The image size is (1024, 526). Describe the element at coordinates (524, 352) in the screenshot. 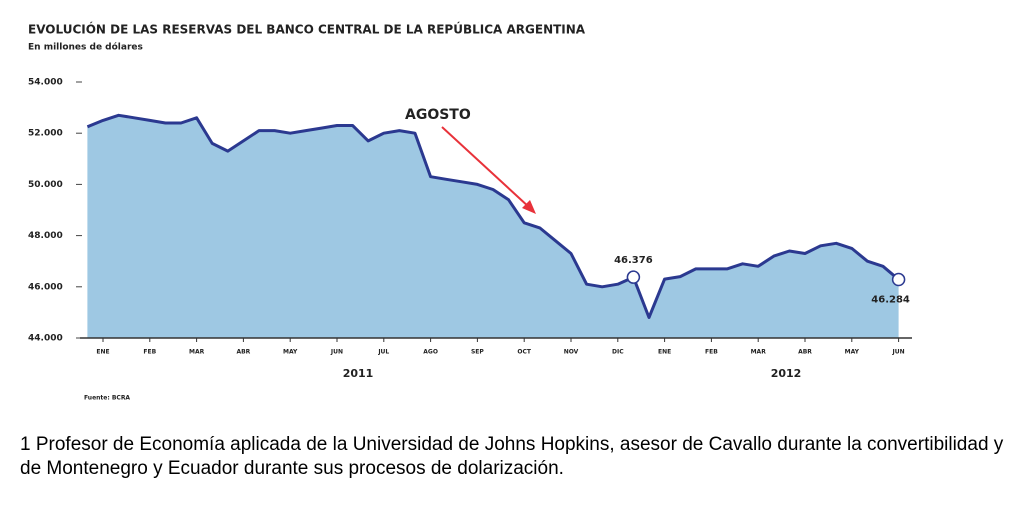

I see `x-tick-label: OCT` at that location.